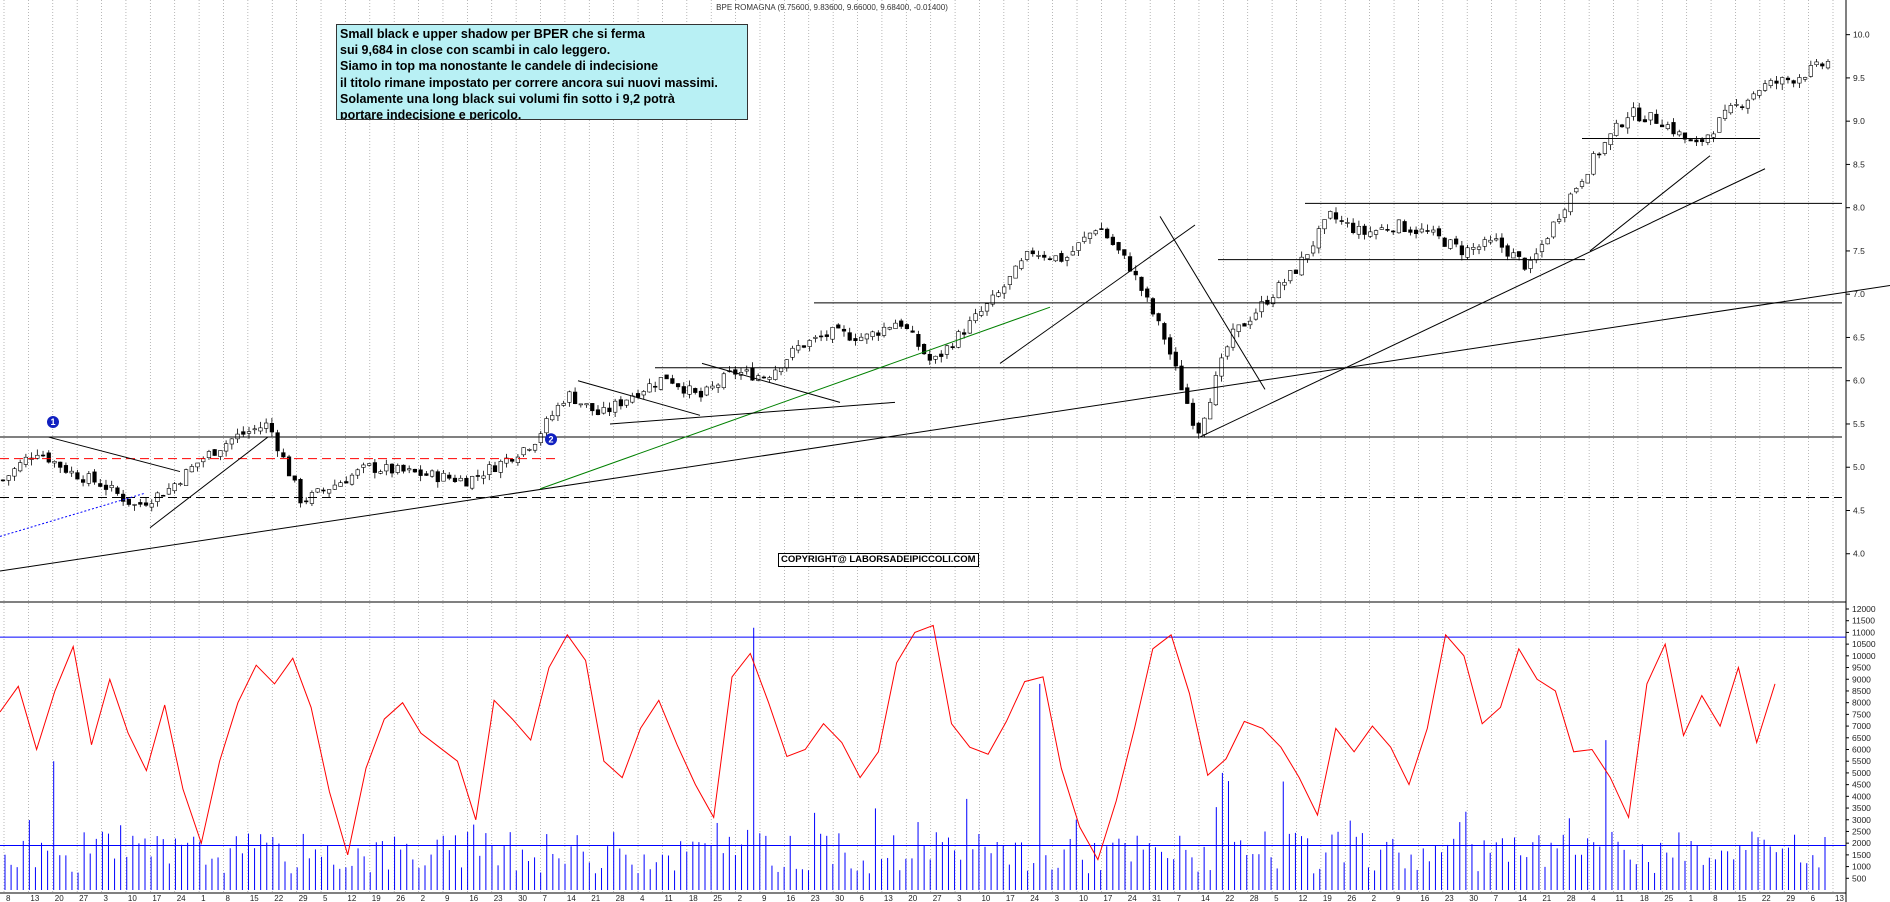 Image resolution: width=1890 pixels, height=902 pixels. I want to click on x-tick-label: 29, so click(303, 898).